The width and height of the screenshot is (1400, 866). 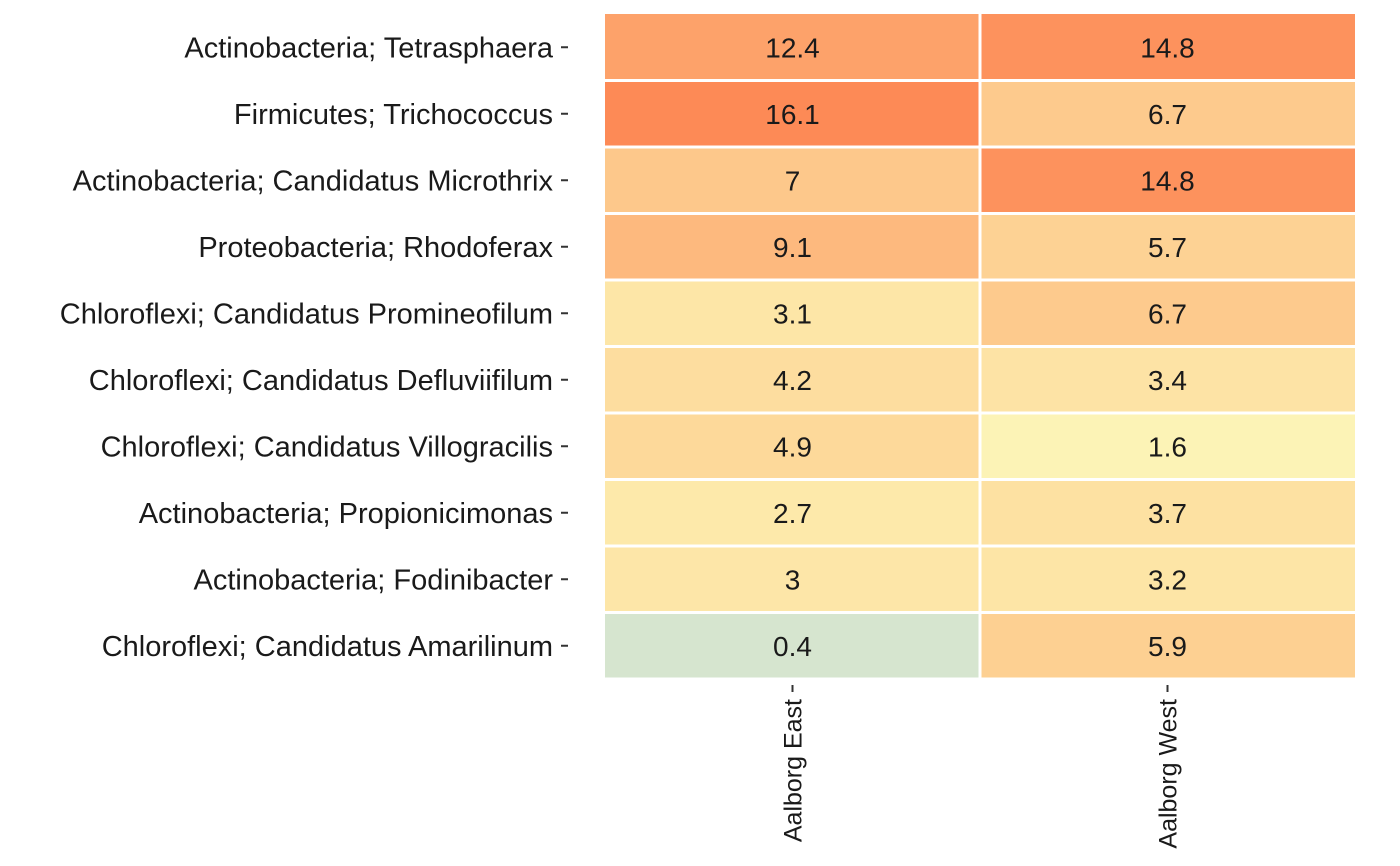 What do you see at coordinates (794, 770) in the screenshot?
I see `column-label: Aalborg East` at bounding box center [794, 770].